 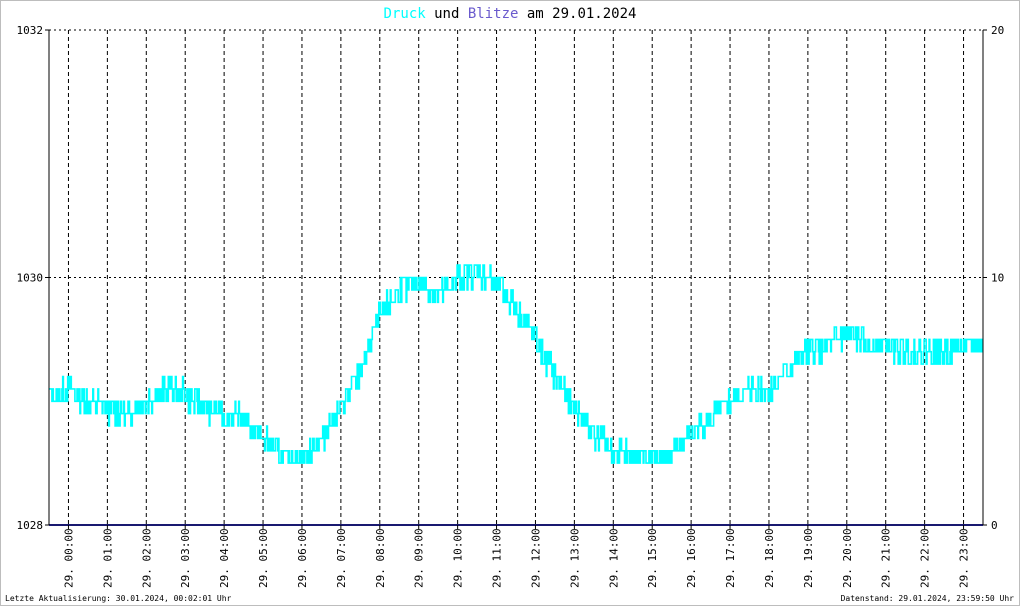 What do you see at coordinates (263, 558) in the screenshot?
I see `x-tick-label: 29. 05:00` at bounding box center [263, 558].